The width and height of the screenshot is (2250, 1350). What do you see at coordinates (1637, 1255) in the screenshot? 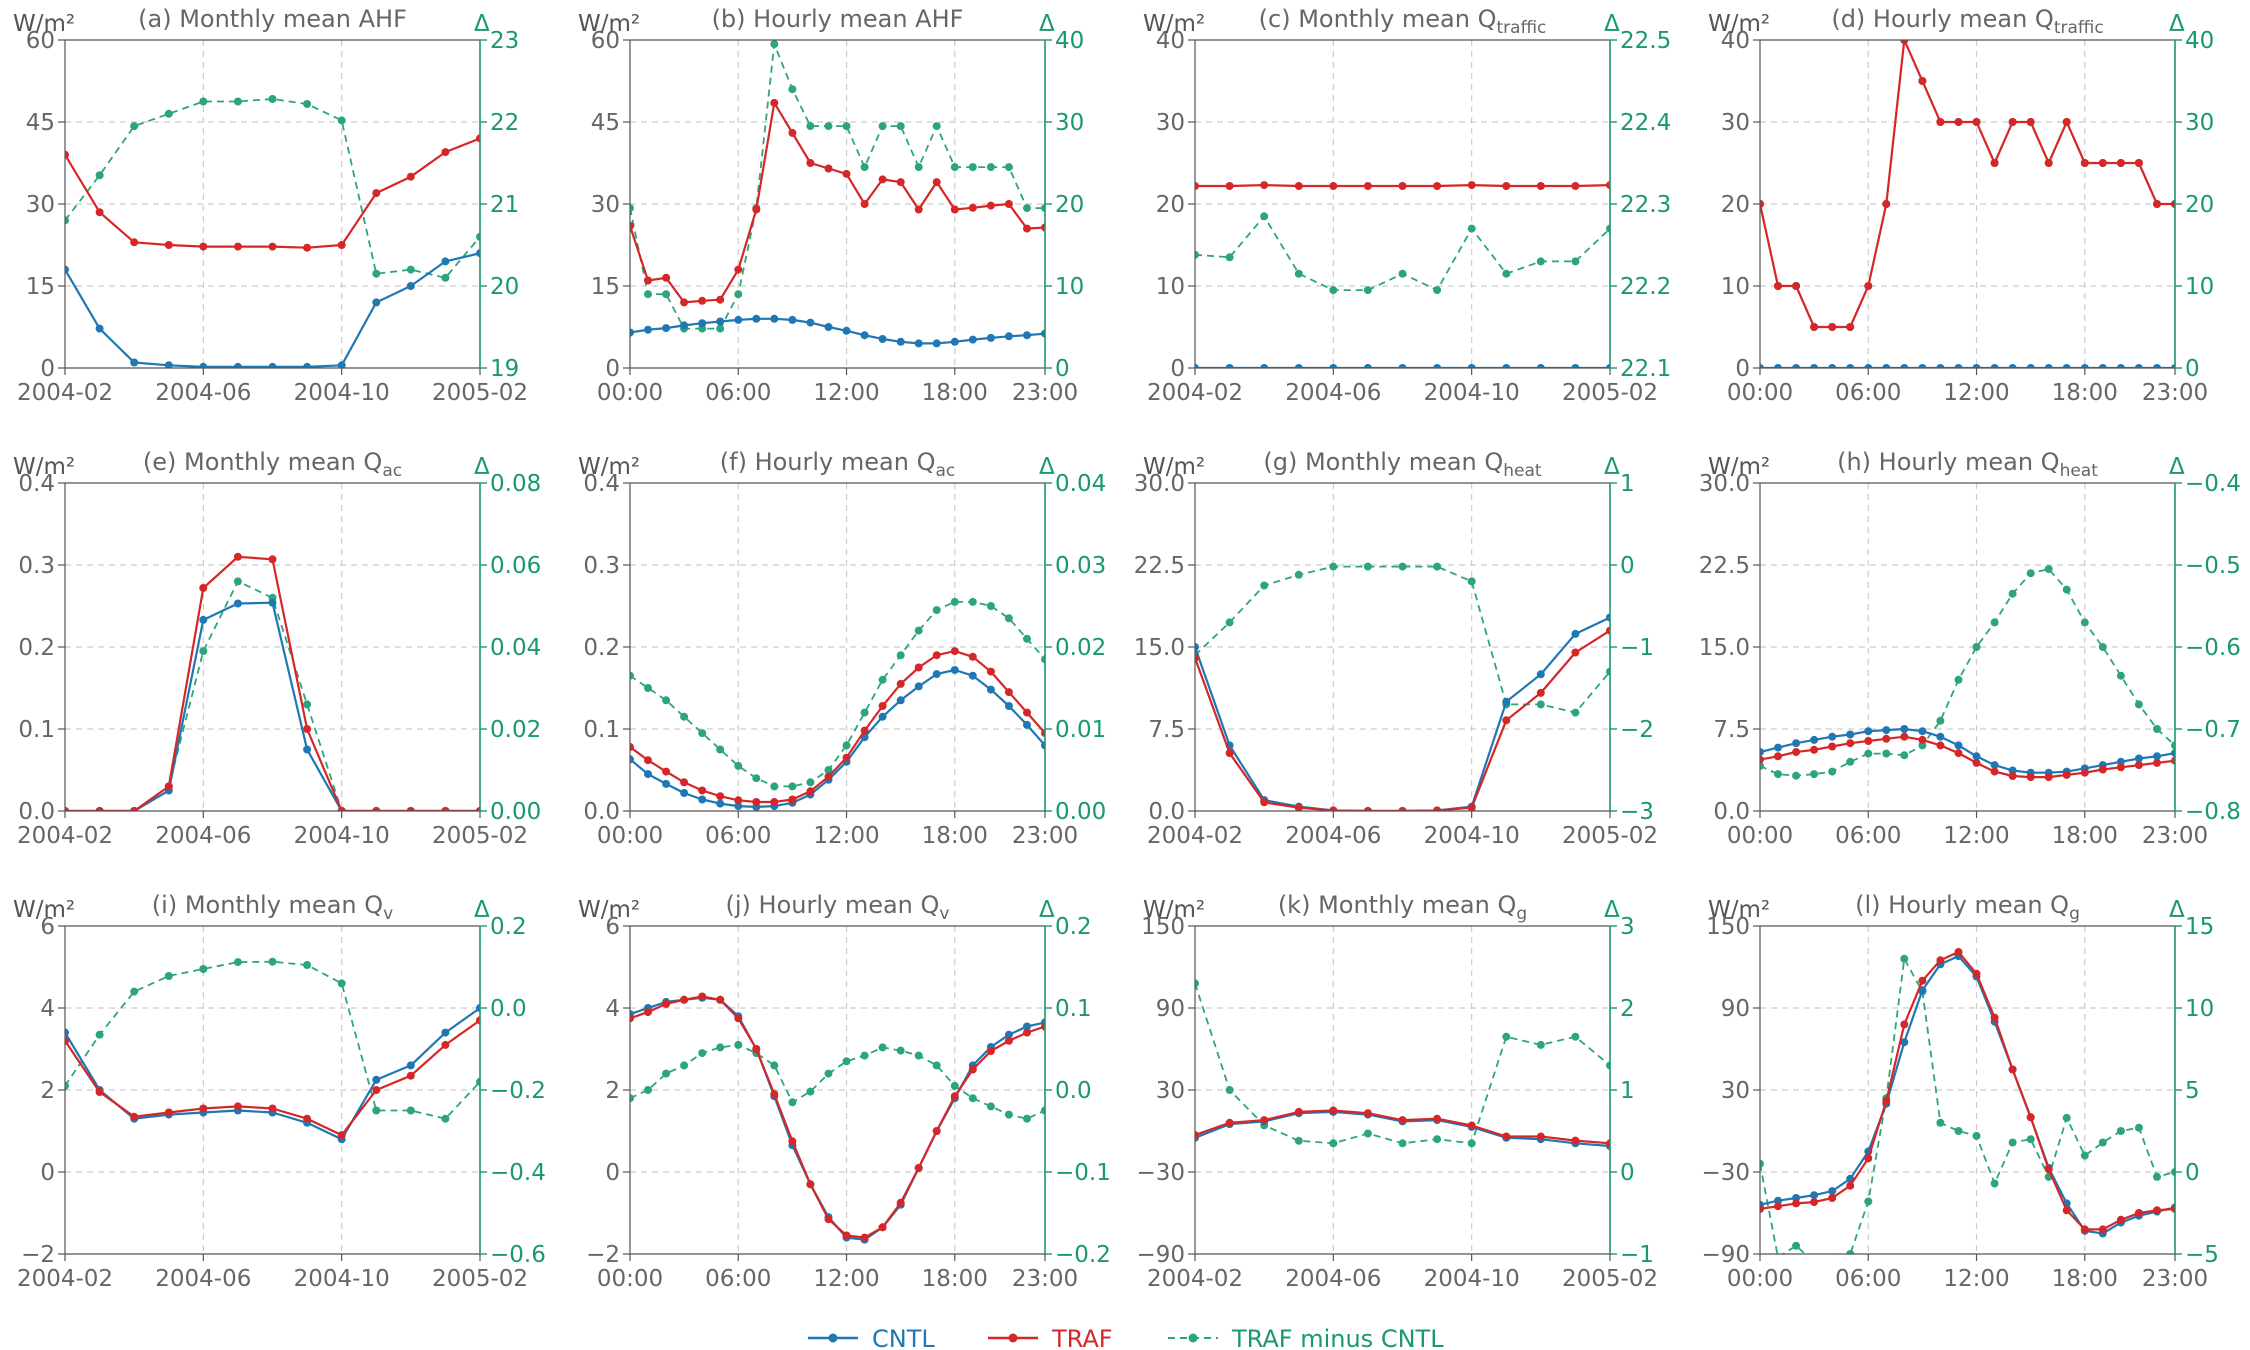
I see `y2-tick-label: −1` at bounding box center [1637, 1255].